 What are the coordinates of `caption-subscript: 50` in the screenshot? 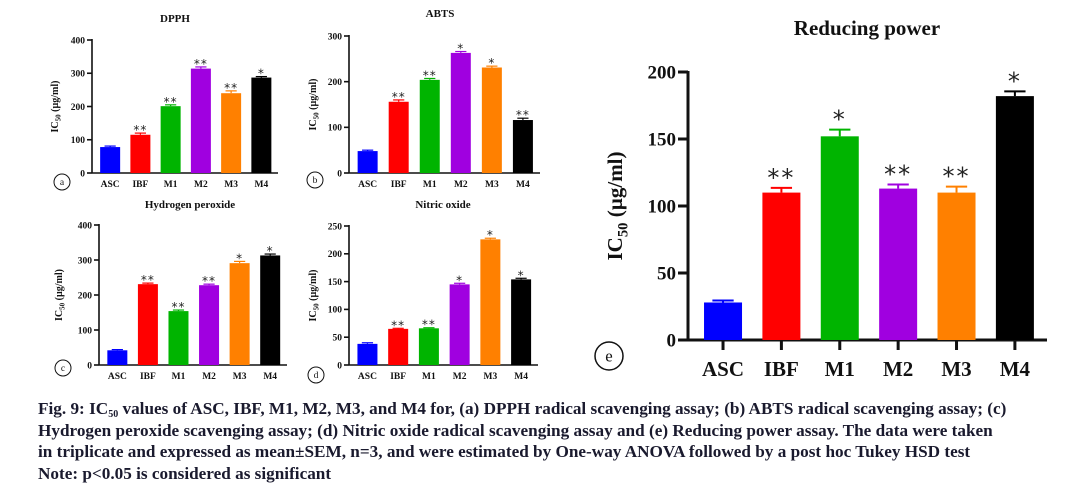 It's located at (113, 414).